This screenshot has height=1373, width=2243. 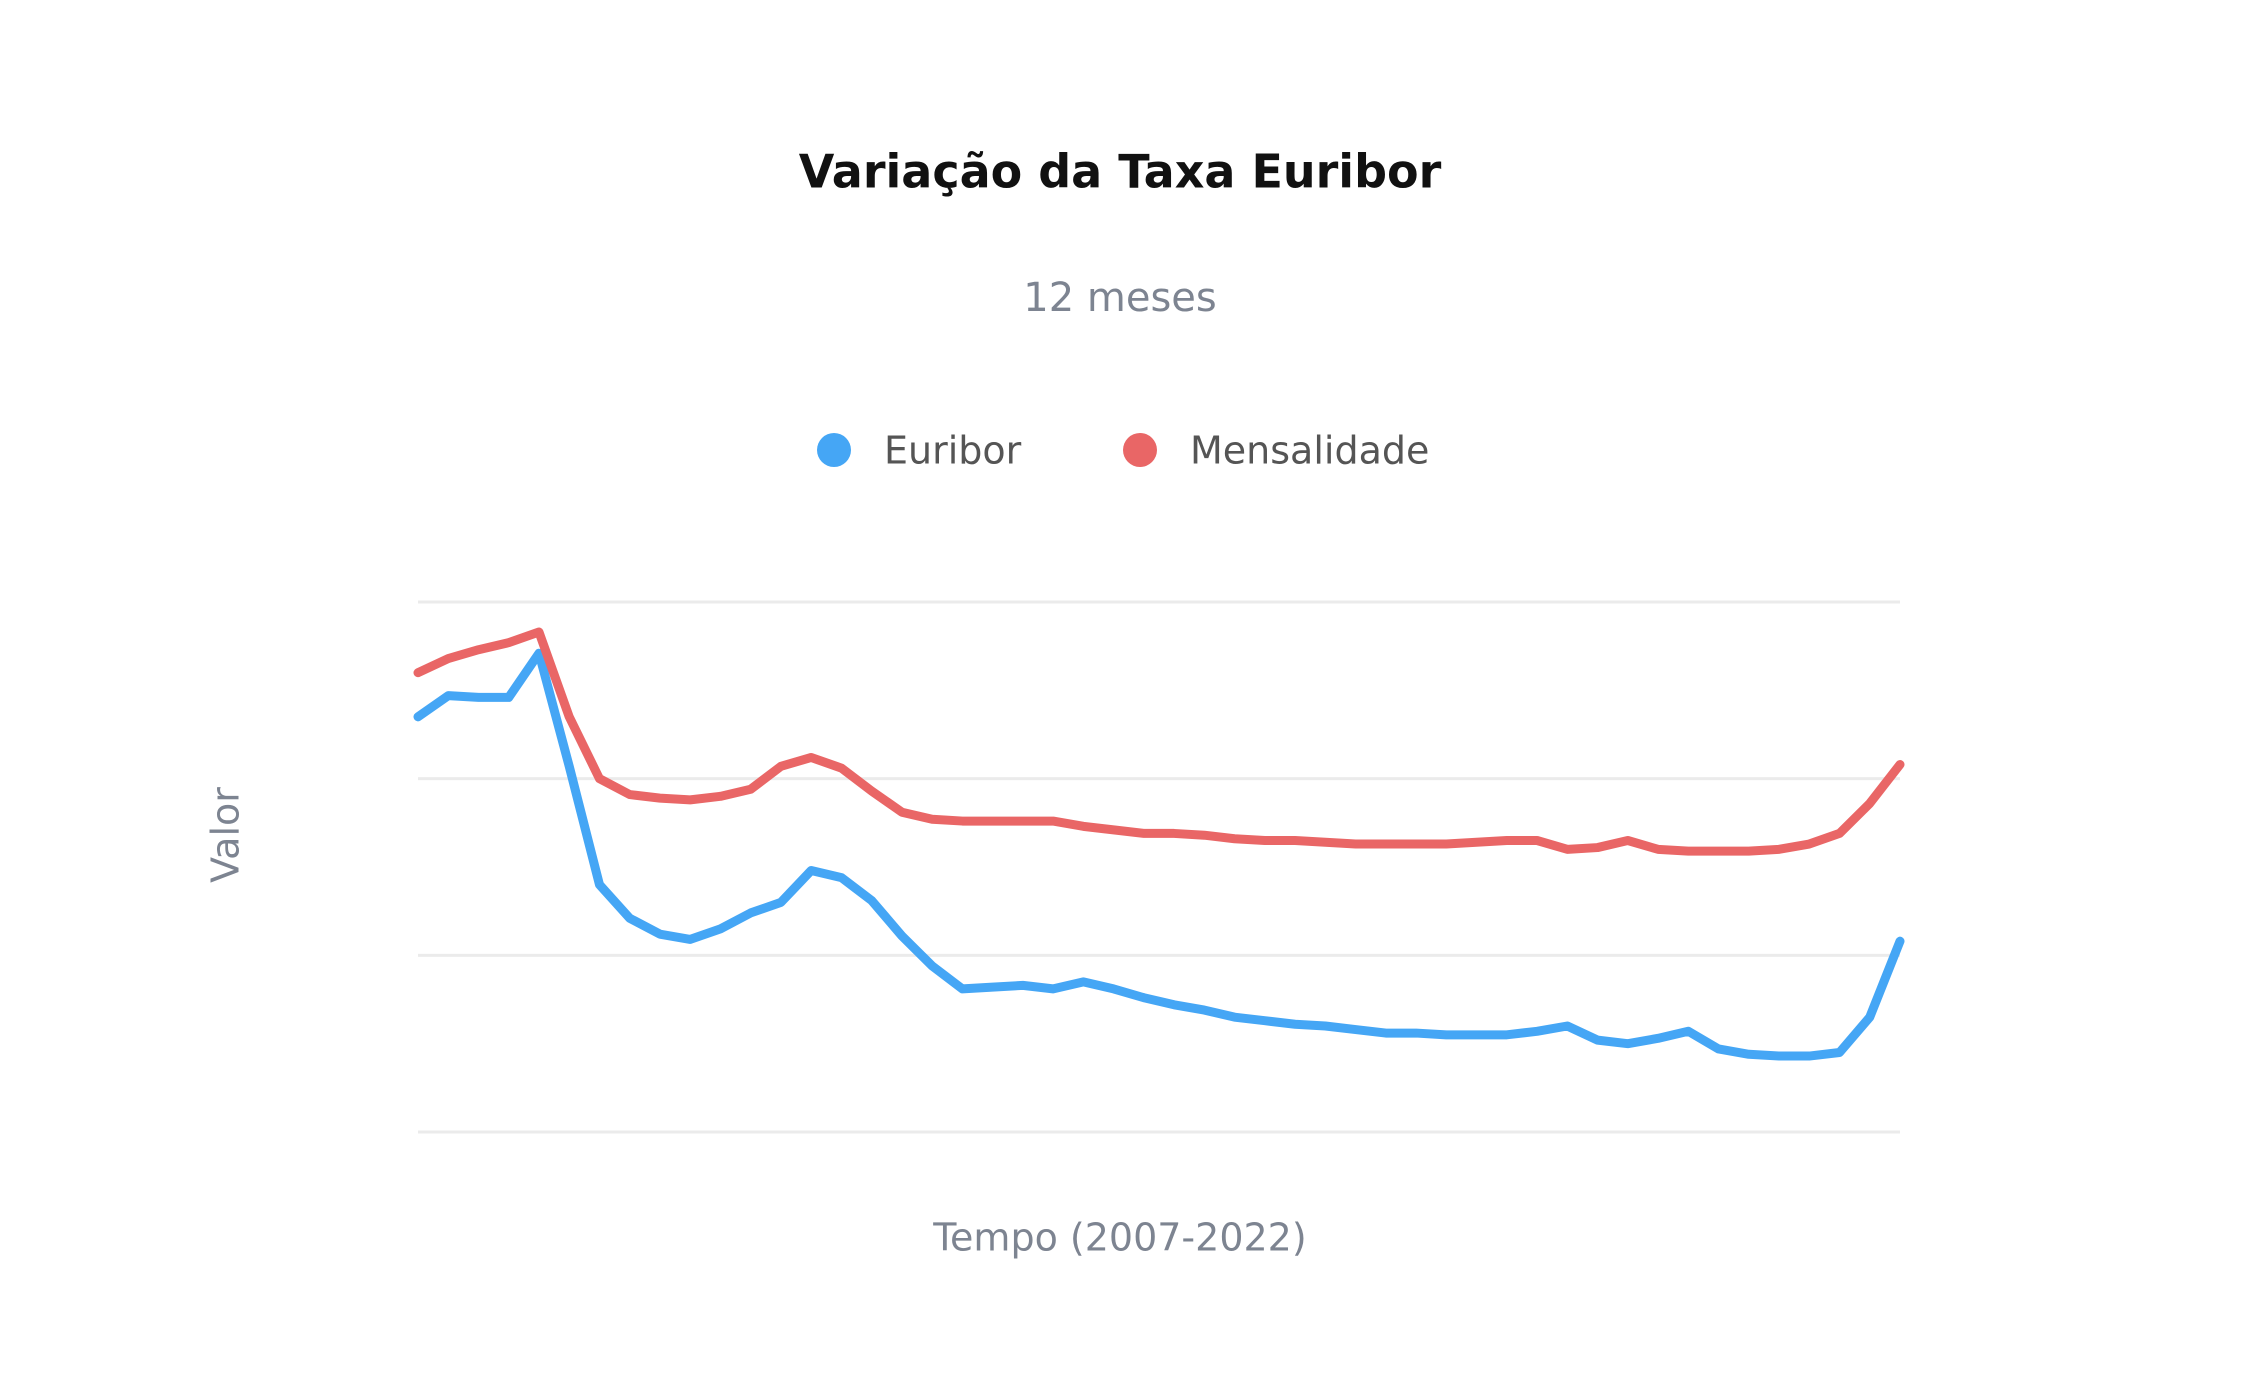 I want to click on legend-label: Euribor, so click(x=953, y=451).